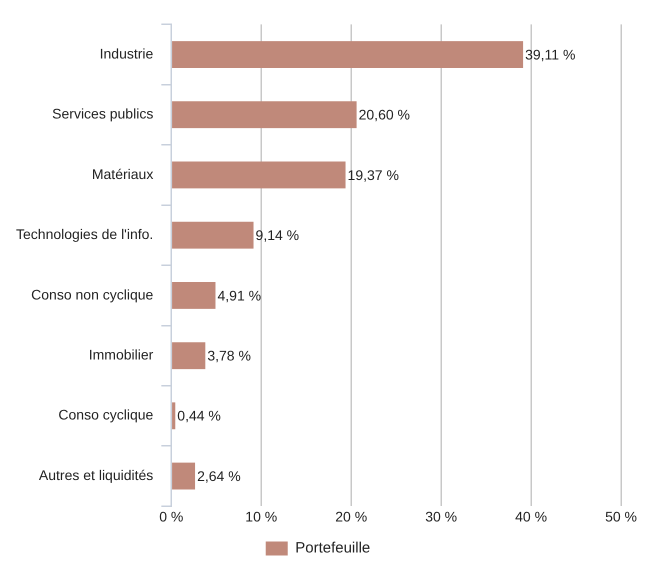  I want to click on x-tick-label: 30 %, so click(441, 516).